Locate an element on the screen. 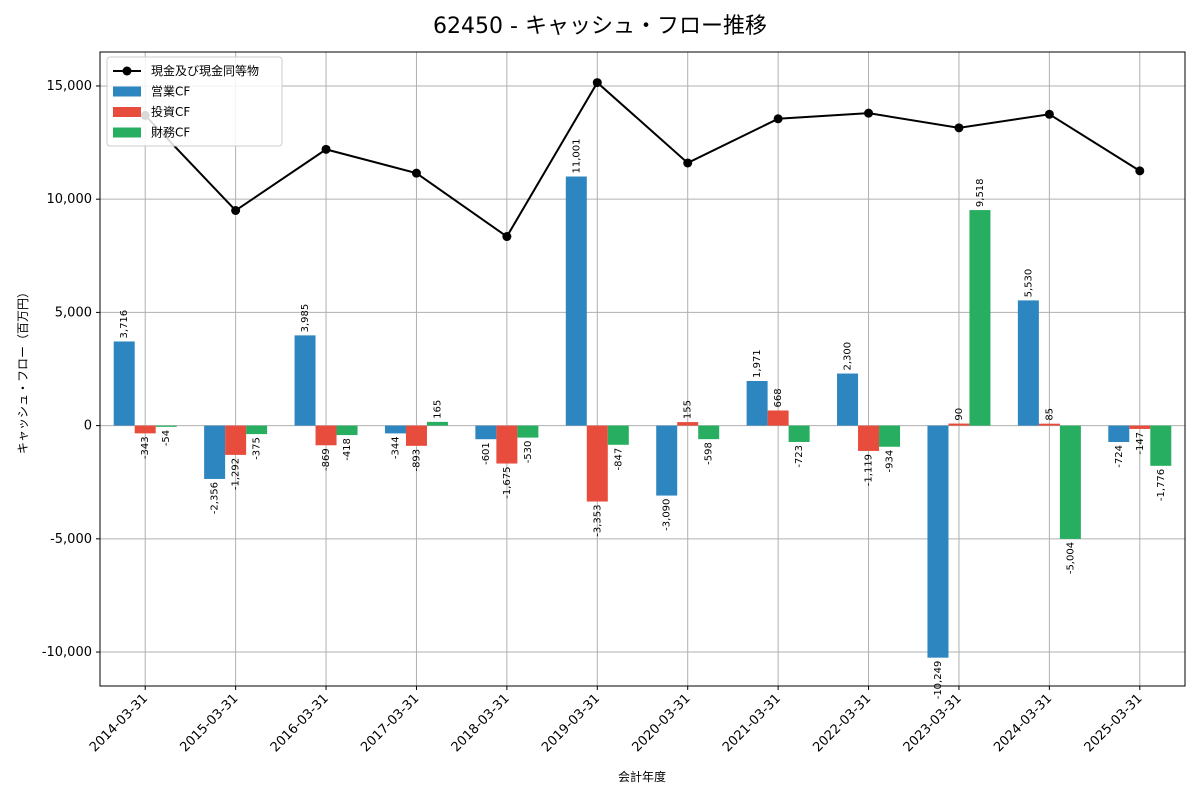 The width and height of the screenshot is (1200, 800). data-label: 1,971 is located at coordinates (757, 363).